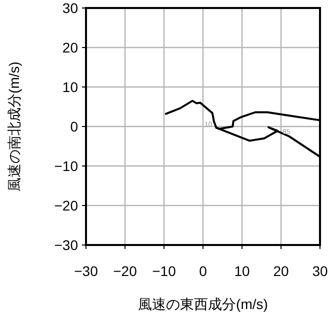 This screenshot has height=318, width=331. I want to click on x-tick-label: 0, so click(203, 271).